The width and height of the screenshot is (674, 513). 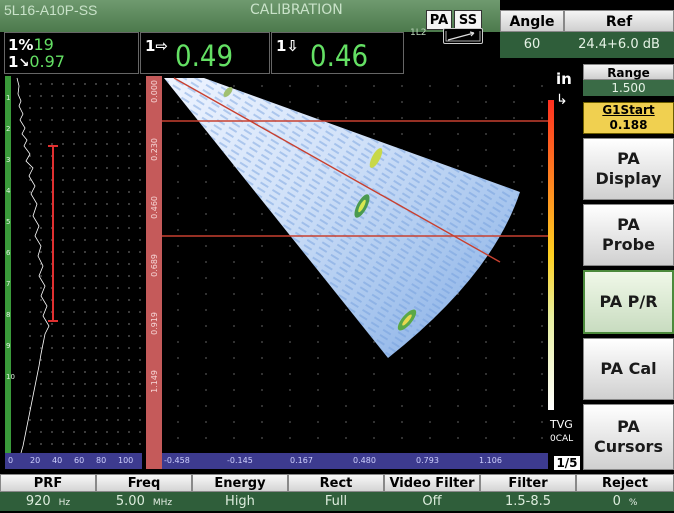 I want to click on ascan-depth-label: 7, so click(x=8, y=284).